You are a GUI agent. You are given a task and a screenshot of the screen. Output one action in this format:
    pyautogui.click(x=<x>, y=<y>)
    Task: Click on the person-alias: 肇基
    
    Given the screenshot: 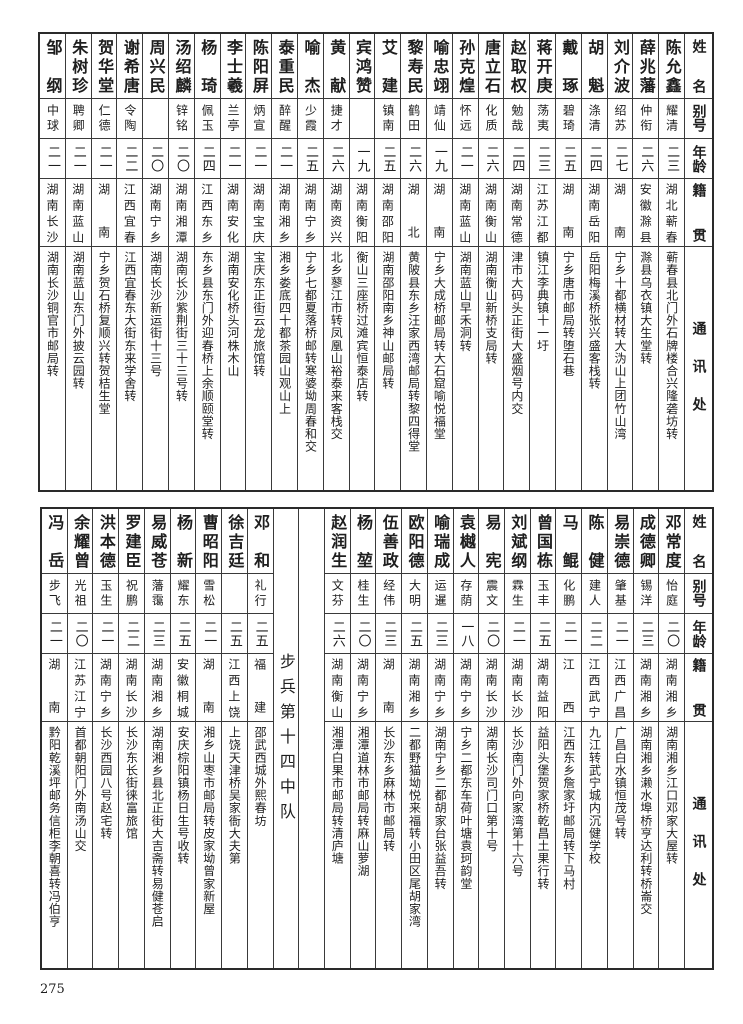 What is the action you would take?
    pyautogui.click(x=620, y=594)
    